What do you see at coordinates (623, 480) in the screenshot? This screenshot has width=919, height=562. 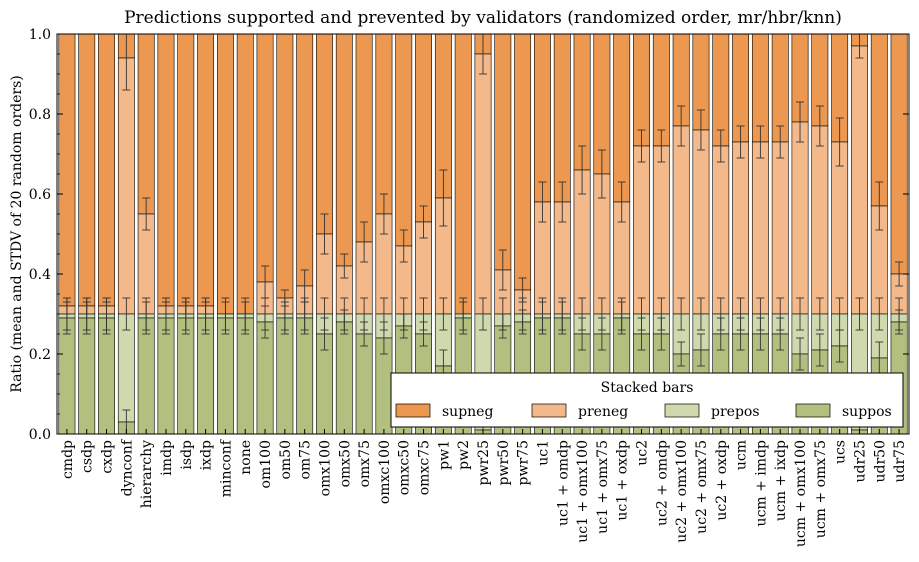 I see `x-tick-label-28: uc1 + oxdp` at bounding box center [623, 480].